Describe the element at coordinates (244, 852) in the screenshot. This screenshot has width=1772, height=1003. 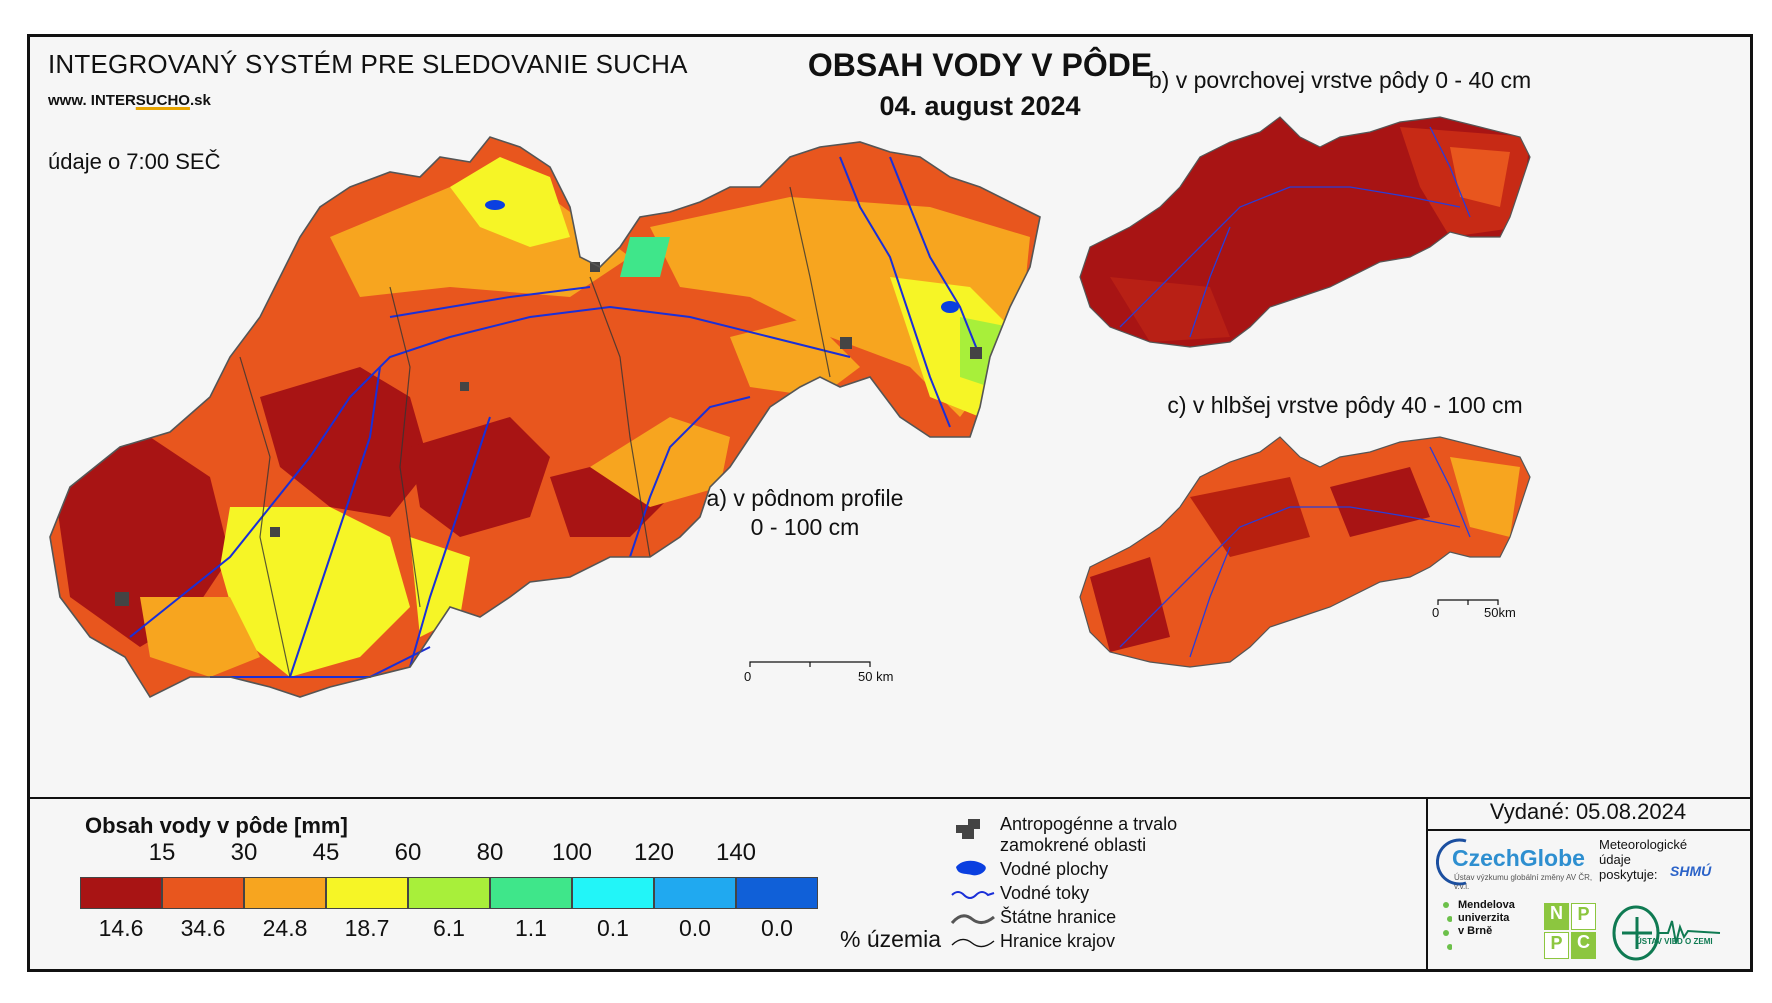
I see `legend-threshold: 30` at that location.